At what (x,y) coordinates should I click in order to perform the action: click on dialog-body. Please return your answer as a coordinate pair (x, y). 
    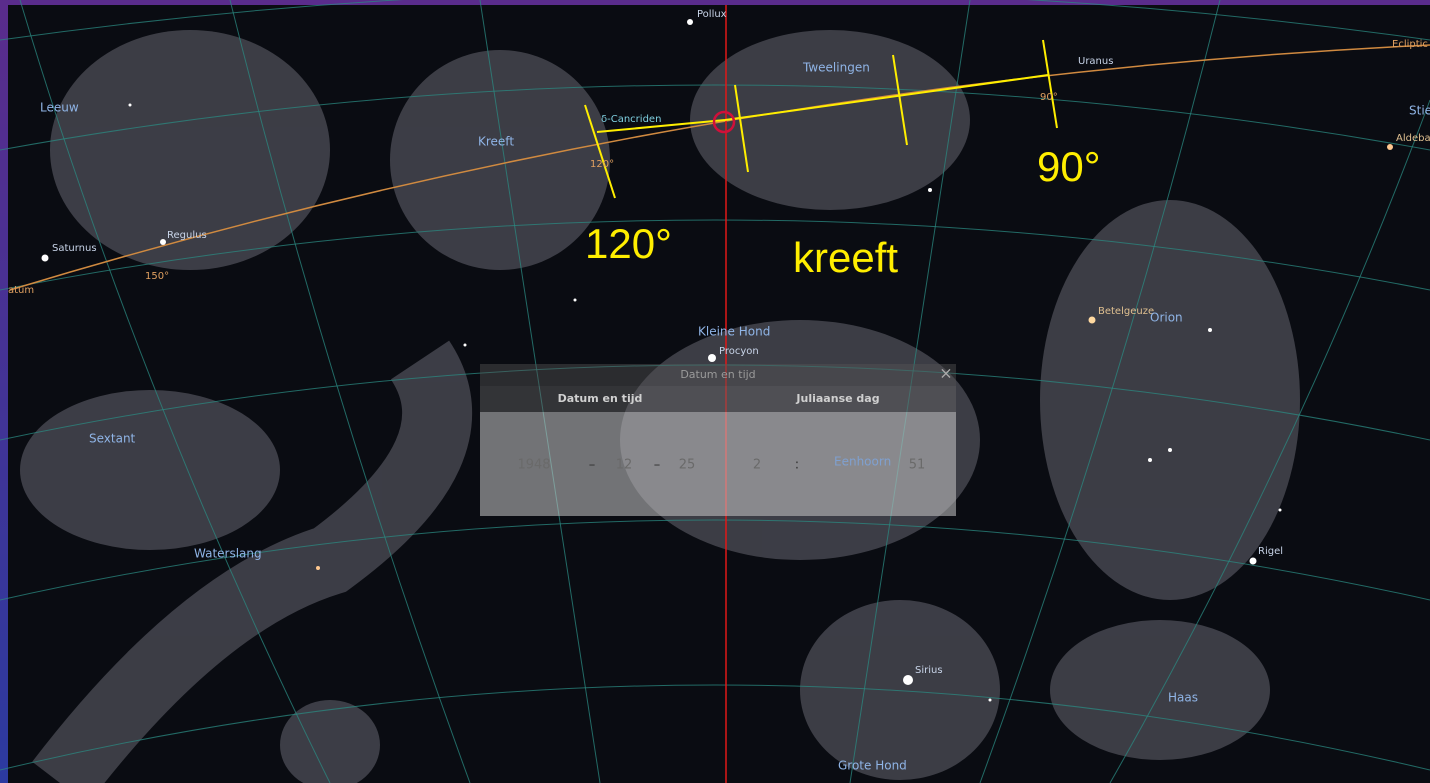
    Looking at the image, I should click on (718, 464).